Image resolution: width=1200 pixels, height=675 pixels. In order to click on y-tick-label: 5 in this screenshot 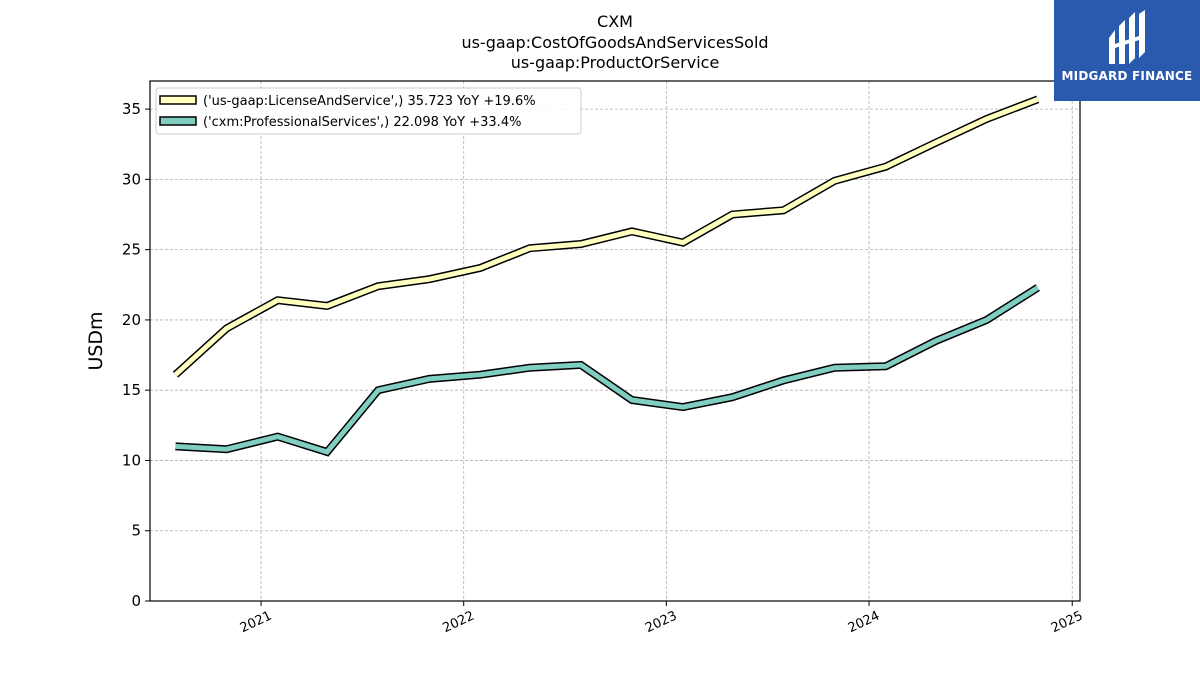, I will do `click(136, 531)`.